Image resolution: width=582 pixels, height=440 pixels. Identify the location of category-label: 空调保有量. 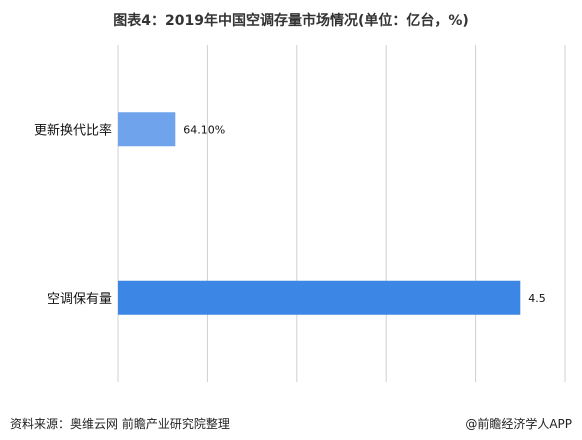
(79, 299).